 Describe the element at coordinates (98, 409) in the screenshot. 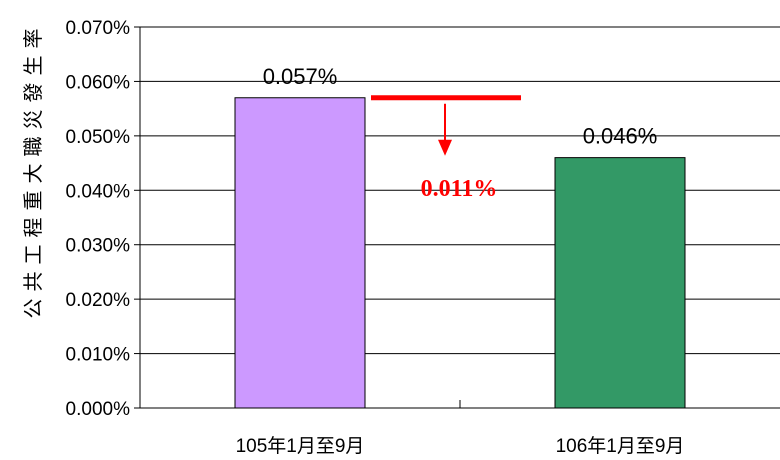

I see `y-tick-label: 0.000%` at that location.